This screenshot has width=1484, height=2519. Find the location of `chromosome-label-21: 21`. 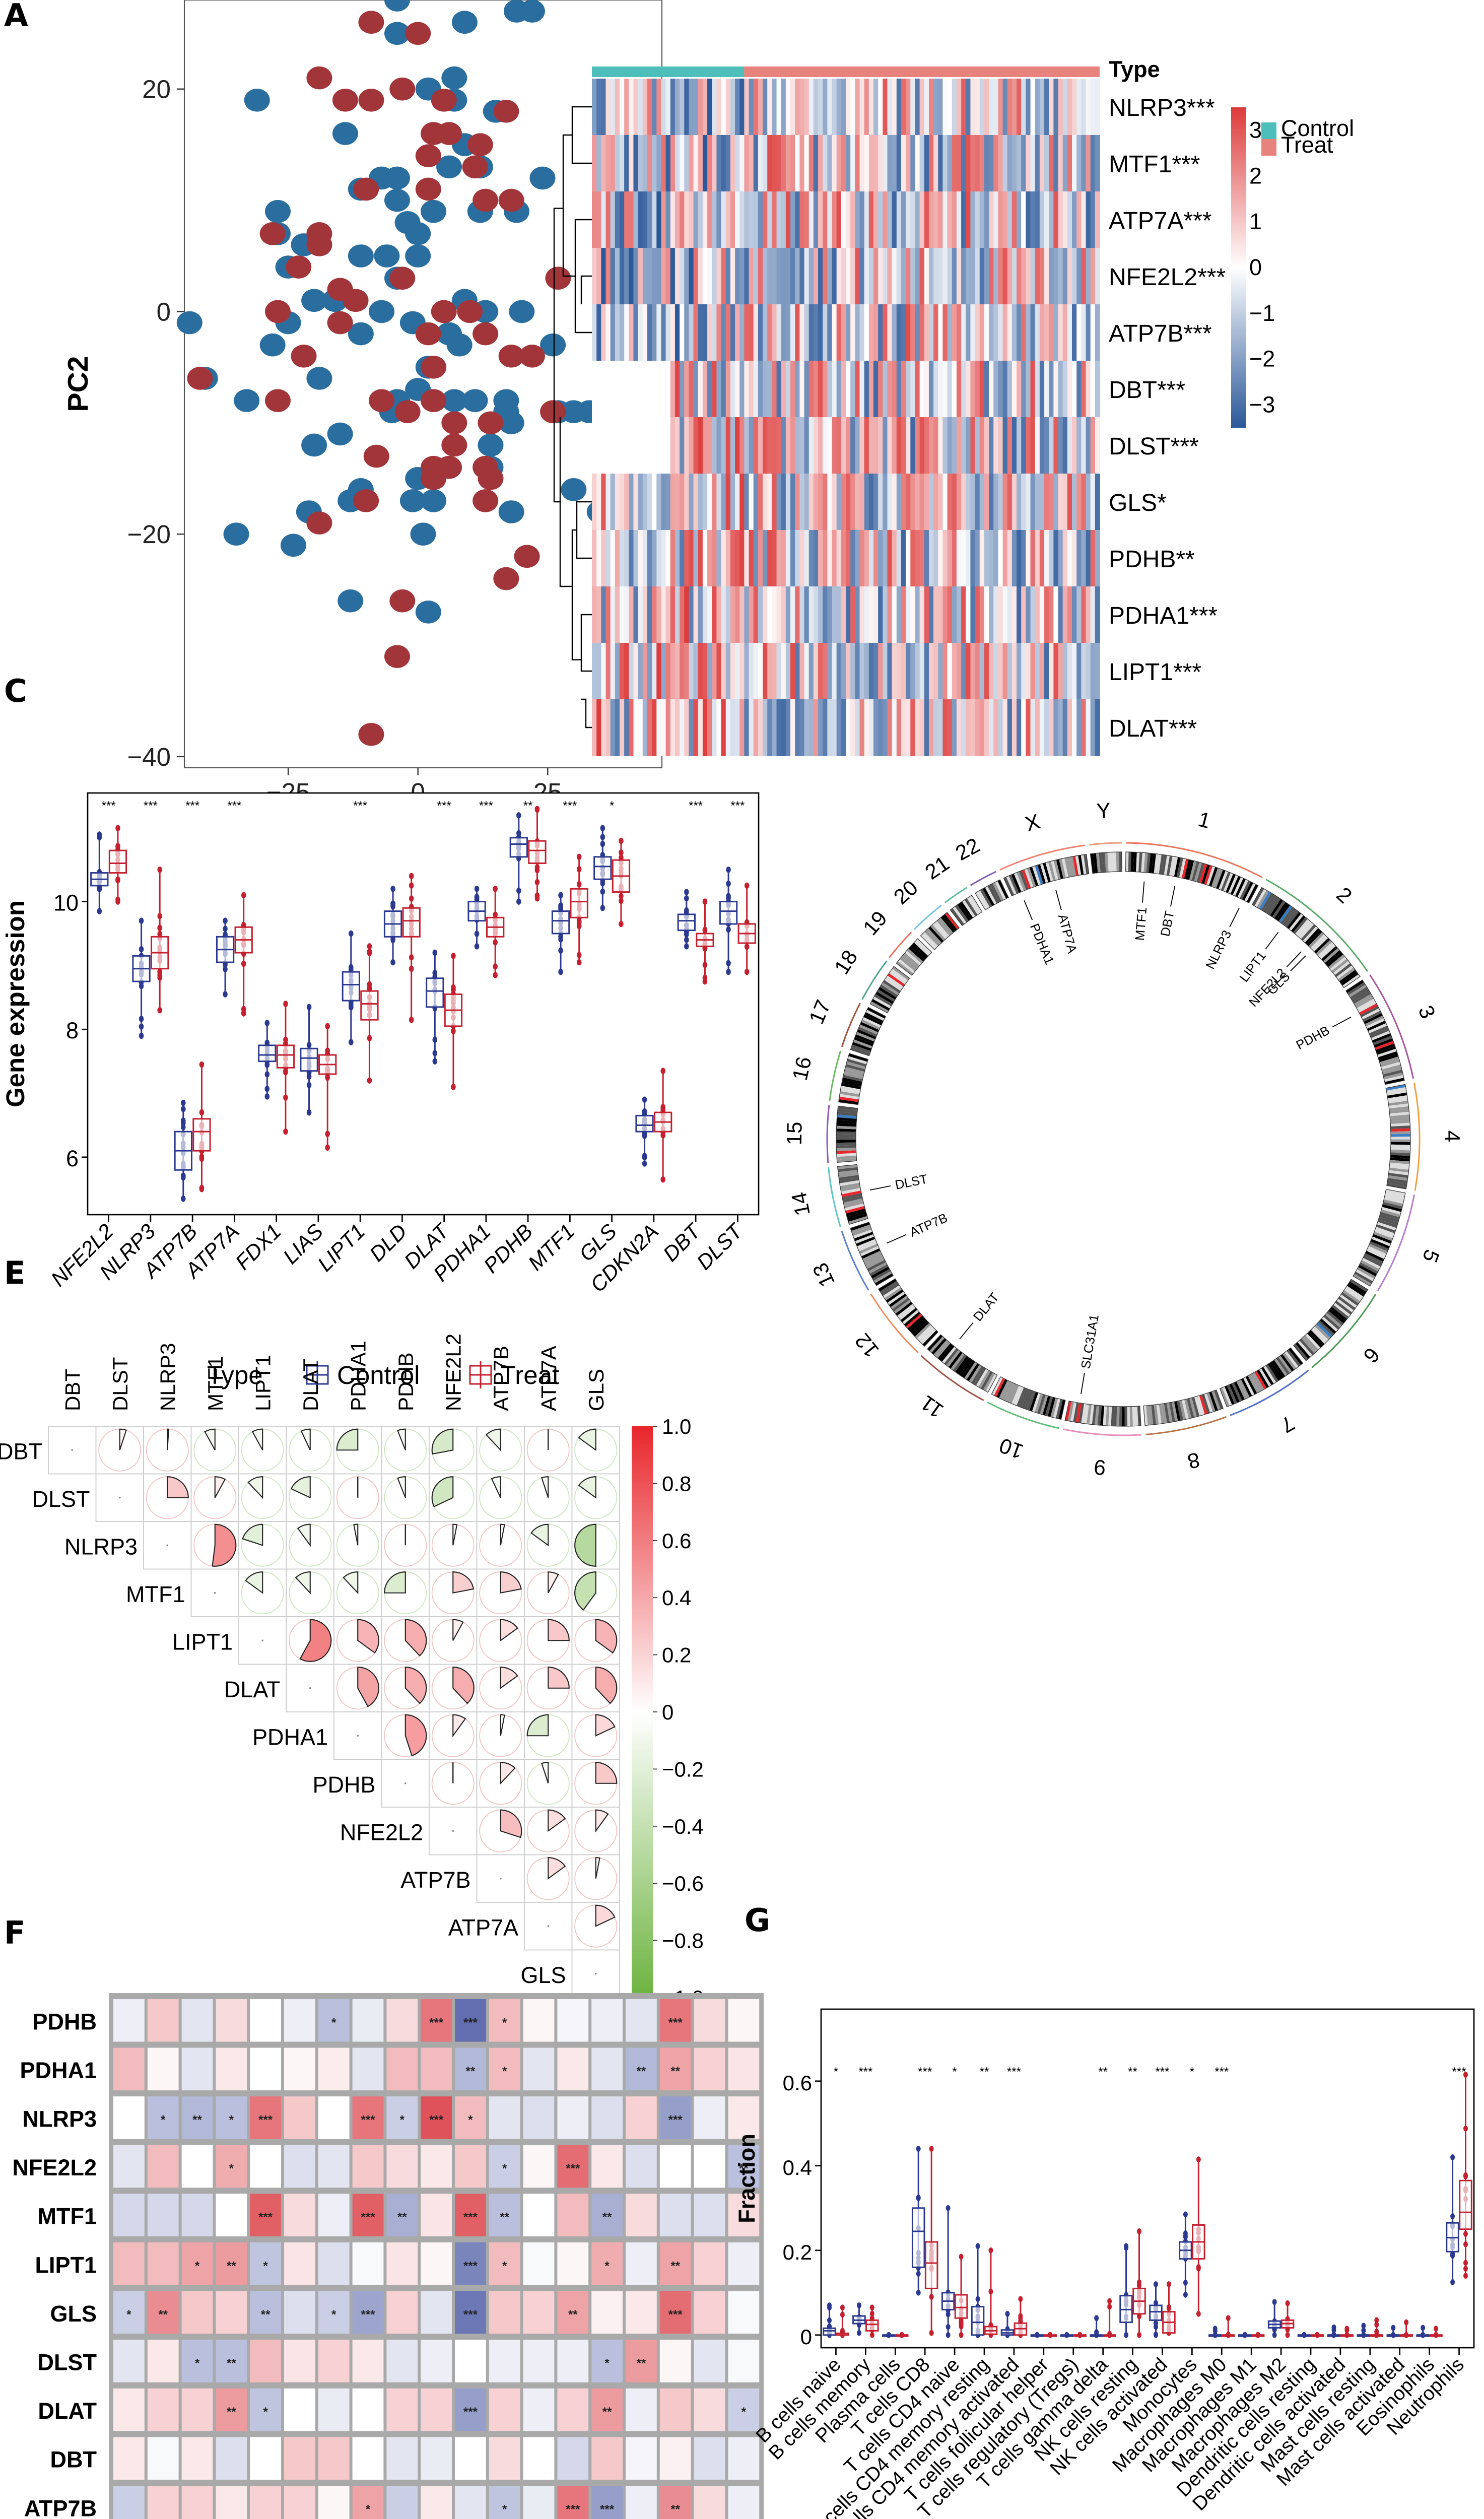

chromosome-label-21: 21 is located at coordinates (938, 868).